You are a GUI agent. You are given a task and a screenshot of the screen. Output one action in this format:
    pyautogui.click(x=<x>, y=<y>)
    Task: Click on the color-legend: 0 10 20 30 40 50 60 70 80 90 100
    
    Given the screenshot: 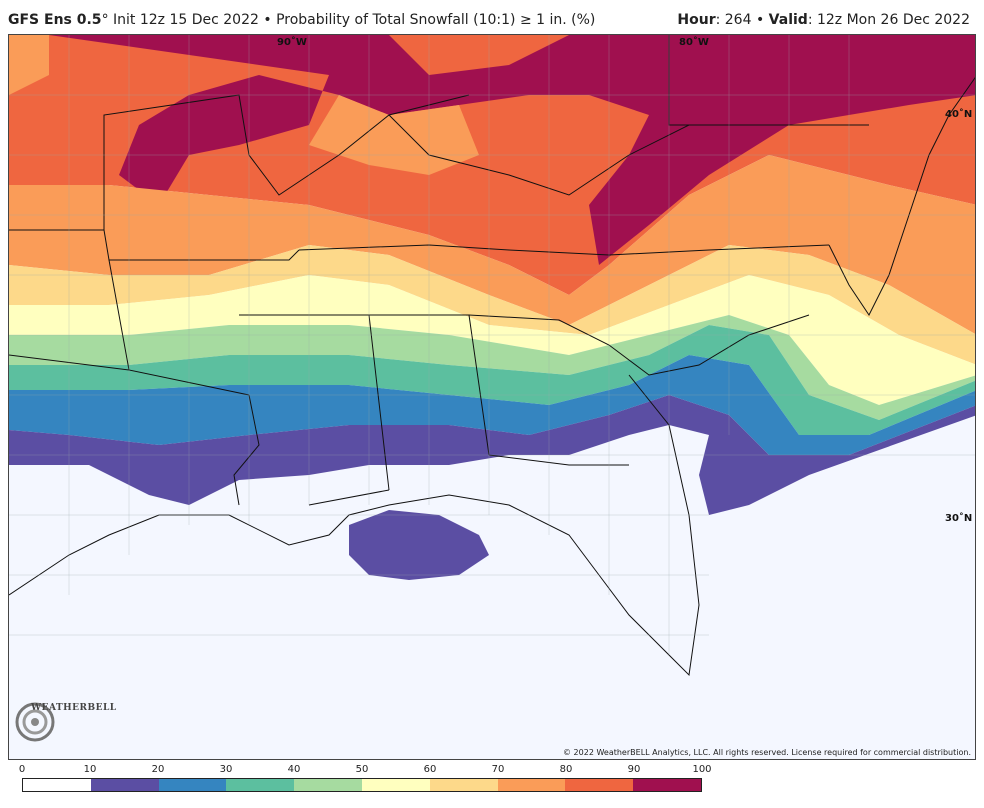 What is the action you would take?
    pyautogui.click(x=365, y=782)
    